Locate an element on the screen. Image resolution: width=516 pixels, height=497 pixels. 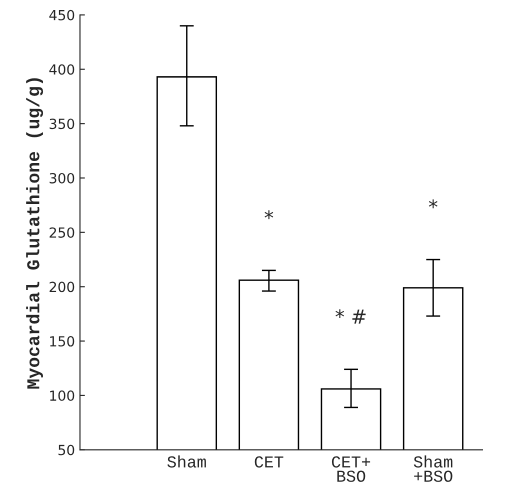
y-tick-label: 450 is located at coordinates (61, 15).